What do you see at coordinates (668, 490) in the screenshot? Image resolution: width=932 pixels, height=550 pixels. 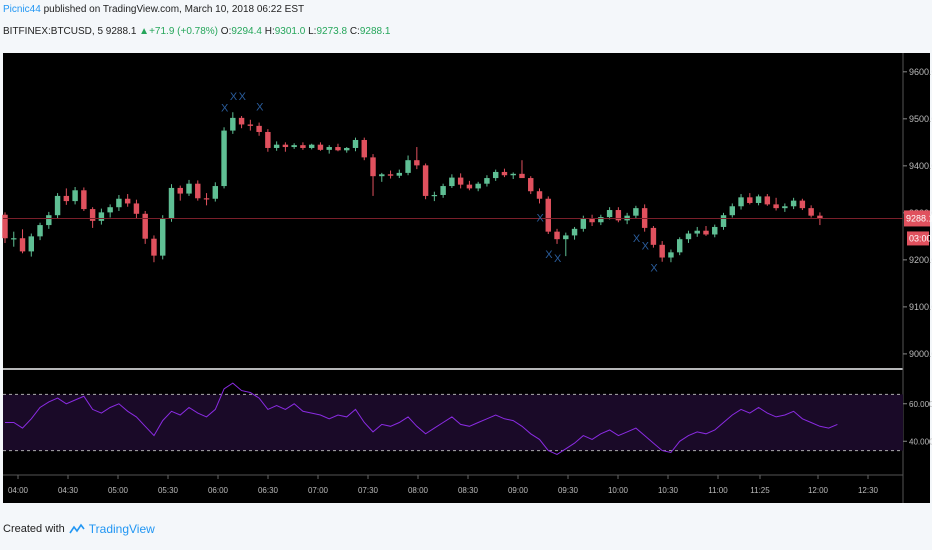 I see `time-tick-label: 10:30` at bounding box center [668, 490].